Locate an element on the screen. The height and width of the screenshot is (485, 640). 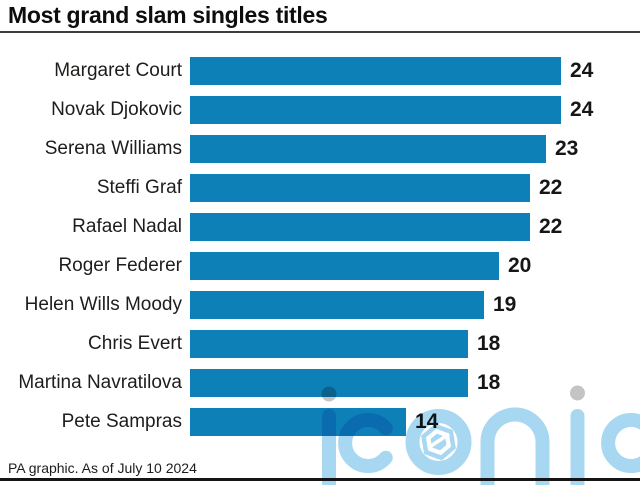
player-name-label: Margaret Court is located at coordinates (118, 70).